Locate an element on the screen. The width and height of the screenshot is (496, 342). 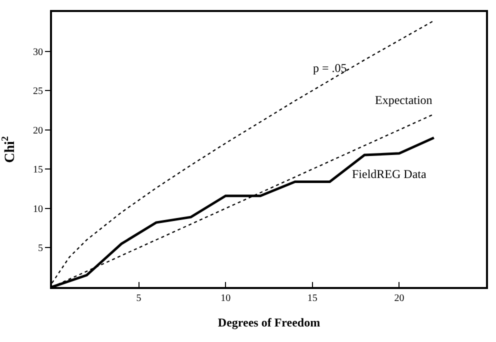
x-tick-label: 5 is located at coordinates (139, 298).